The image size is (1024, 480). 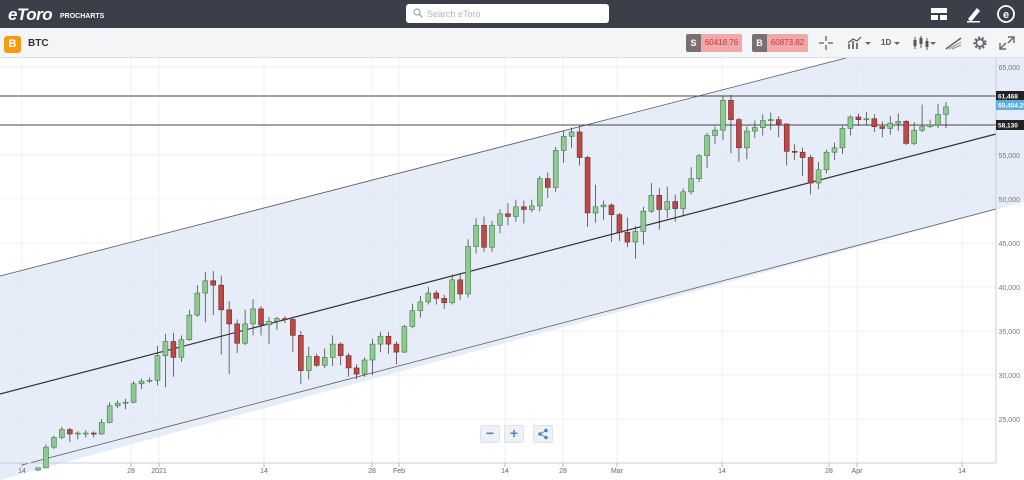 I want to click on sell-button: S 60418.76, so click(x=714, y=43).